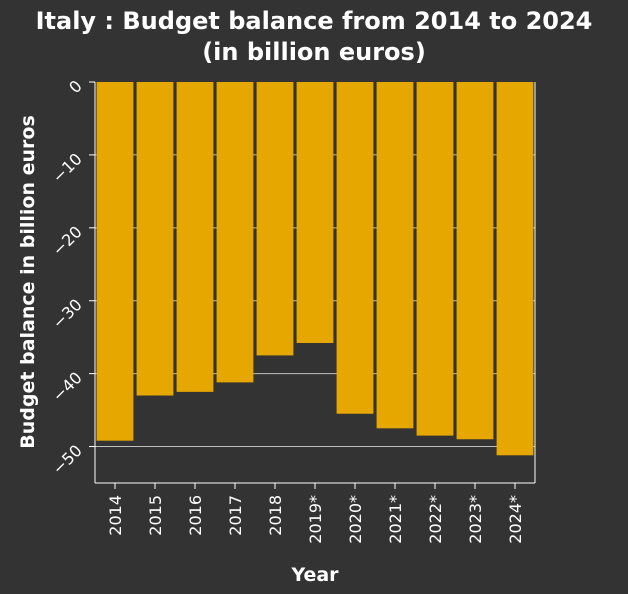 This screenshot has width=628, height=594. What do you see at coordinates (314, 575) in the screenshot?
I see `x-axis-label: Year` at bounding box center [314, 575].